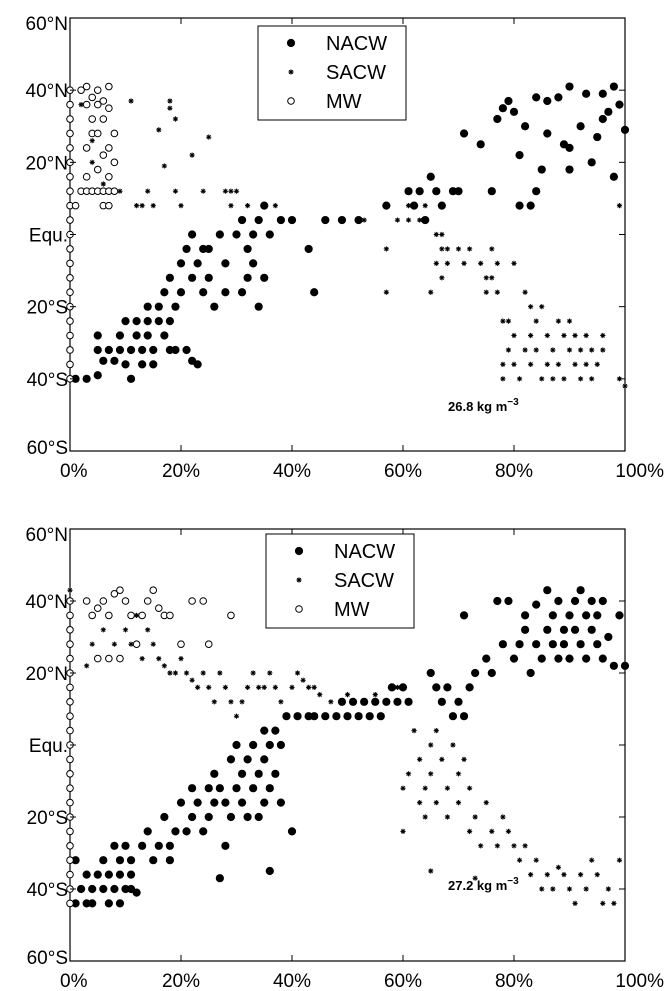 Image resolution: width=668 pixels, height=991 pixels. What do you see at coordinates (47, 890) in the screenshot?
I see `y-tick-label: 40°S` at bounding box center [47, 890].